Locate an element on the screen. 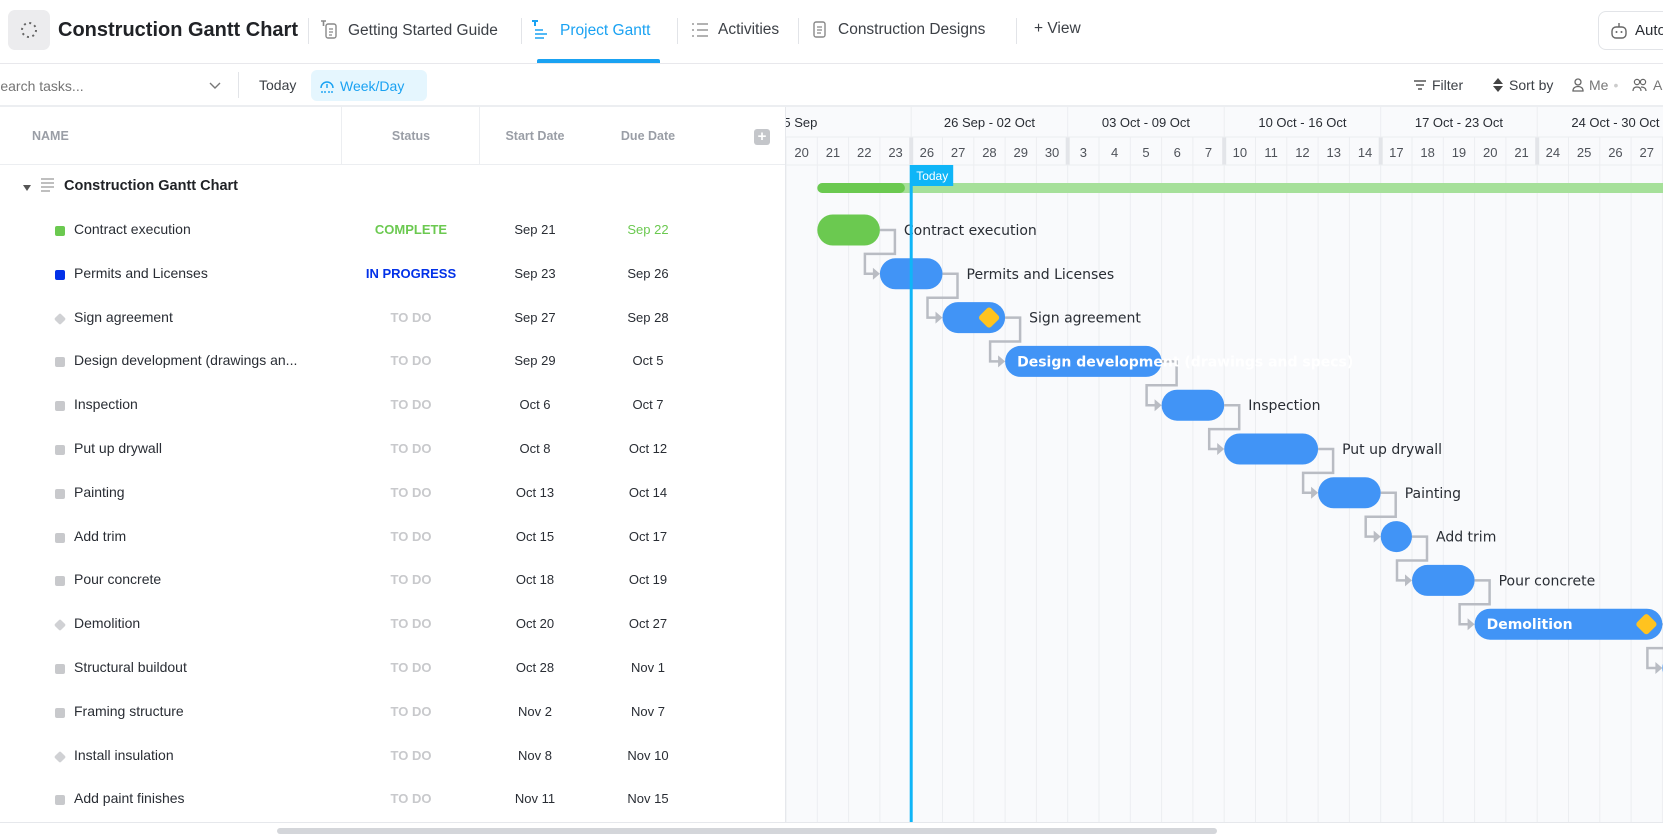 The height and width of the screenshot is (836, 1663). task-name: Structural buildout is located at coordinates (130, 667).